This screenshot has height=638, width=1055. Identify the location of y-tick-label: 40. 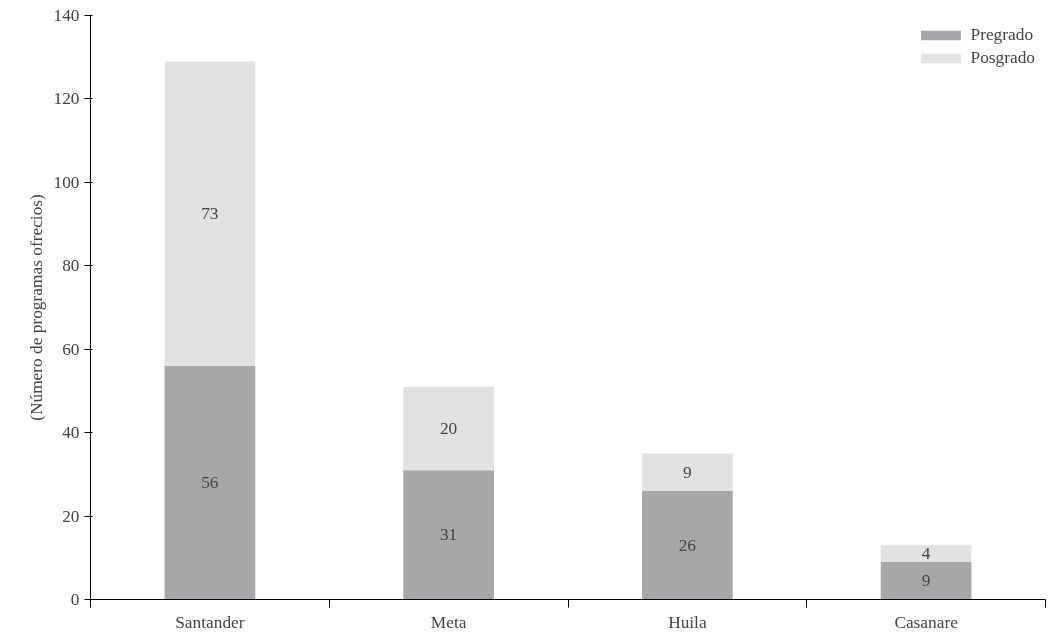
(71, 433).